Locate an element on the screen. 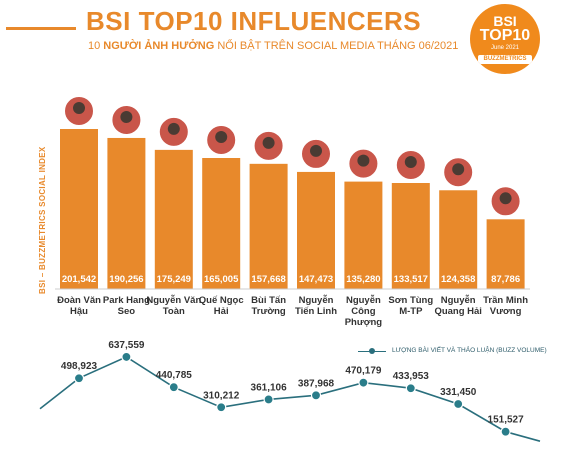 The image size is (582, 472). badge-line-1: BSI is located at coordinates (505, 21).